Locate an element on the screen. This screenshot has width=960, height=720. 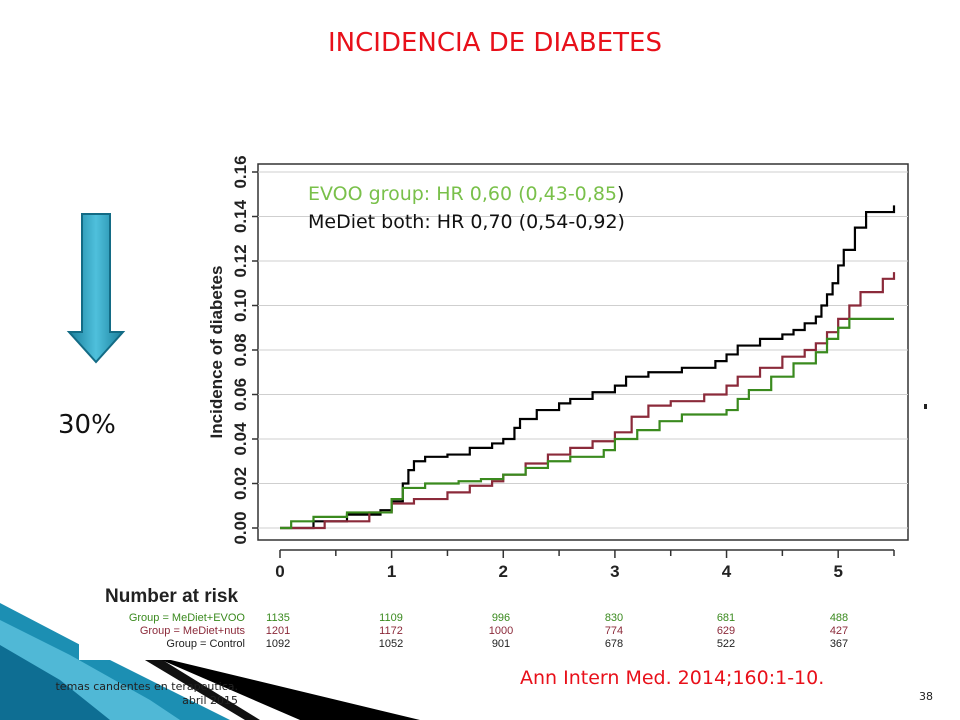
y-axis-label: Incidence of diabetes is located at coordinates (216, 352).